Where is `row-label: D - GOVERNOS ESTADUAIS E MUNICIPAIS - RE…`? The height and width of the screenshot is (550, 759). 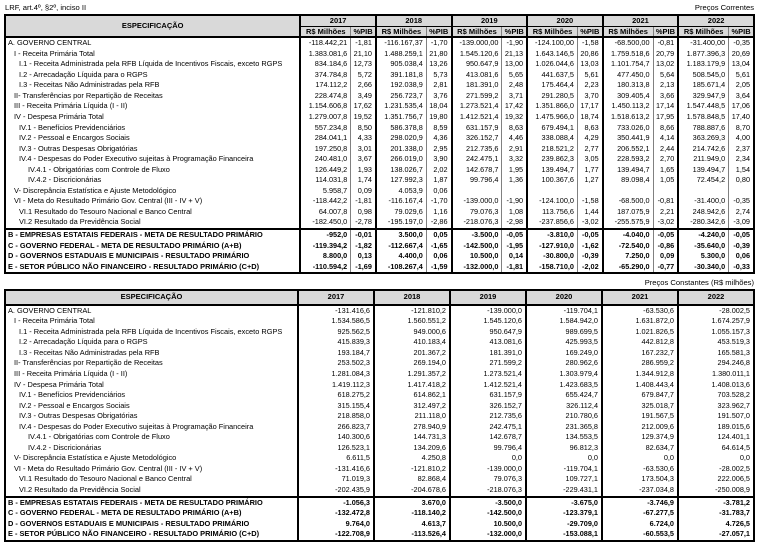 row-label: D - GOVERNOS ESTADUAIS E MUNICIPAIS - RE… is located at coordinates (153, 256).